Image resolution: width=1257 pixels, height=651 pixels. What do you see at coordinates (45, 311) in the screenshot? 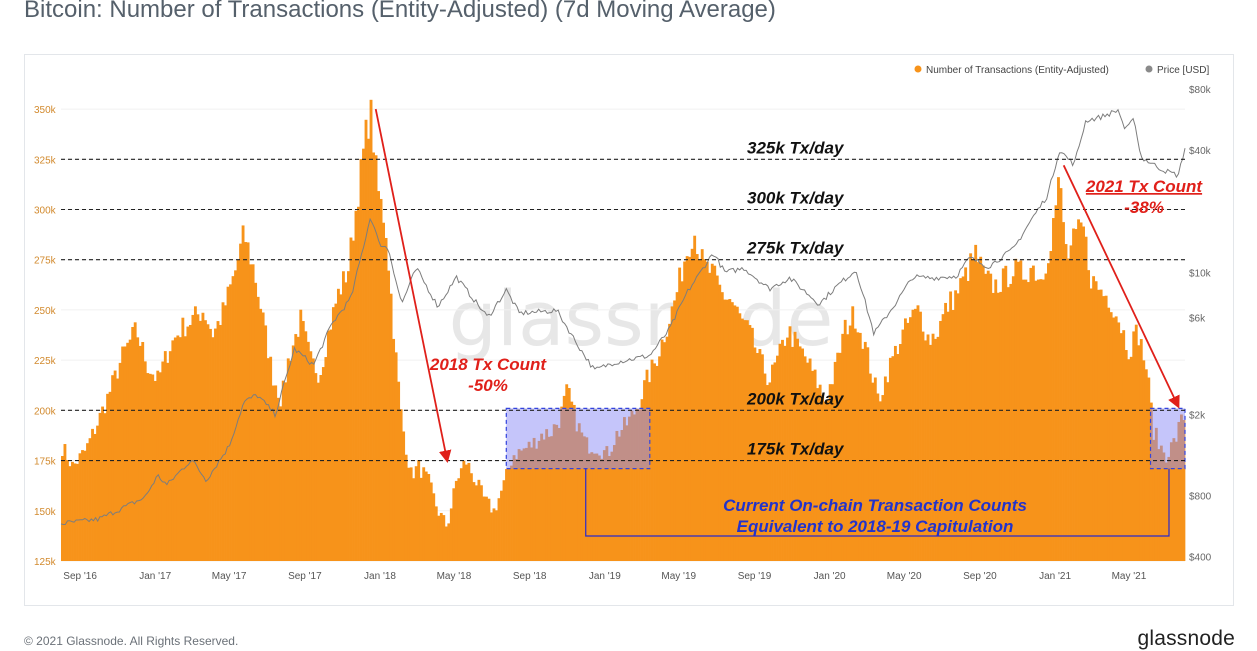
I see `y-left-tick-label: 250k` at bounding box center [45, 311].